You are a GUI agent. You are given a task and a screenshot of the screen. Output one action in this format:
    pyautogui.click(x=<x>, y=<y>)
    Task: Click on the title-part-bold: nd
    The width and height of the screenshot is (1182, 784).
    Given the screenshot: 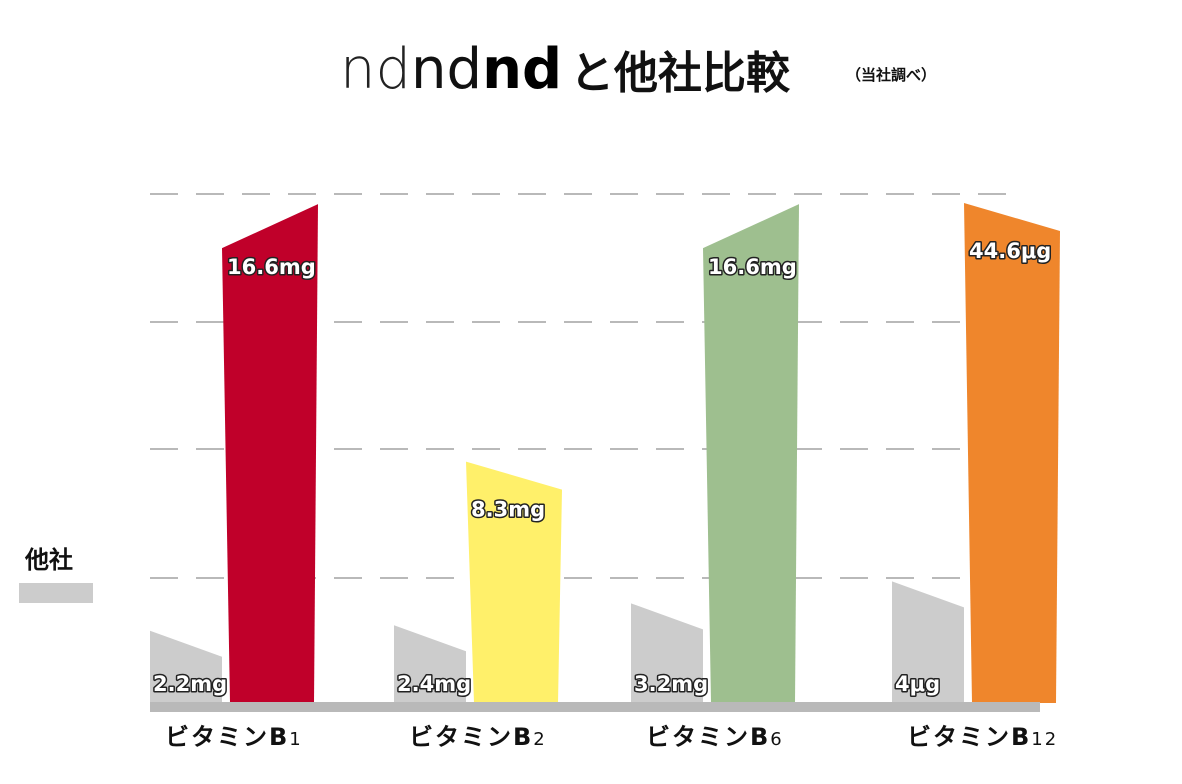 What is the action you would take?
    pyautogui.click(x=522, y=69)
    